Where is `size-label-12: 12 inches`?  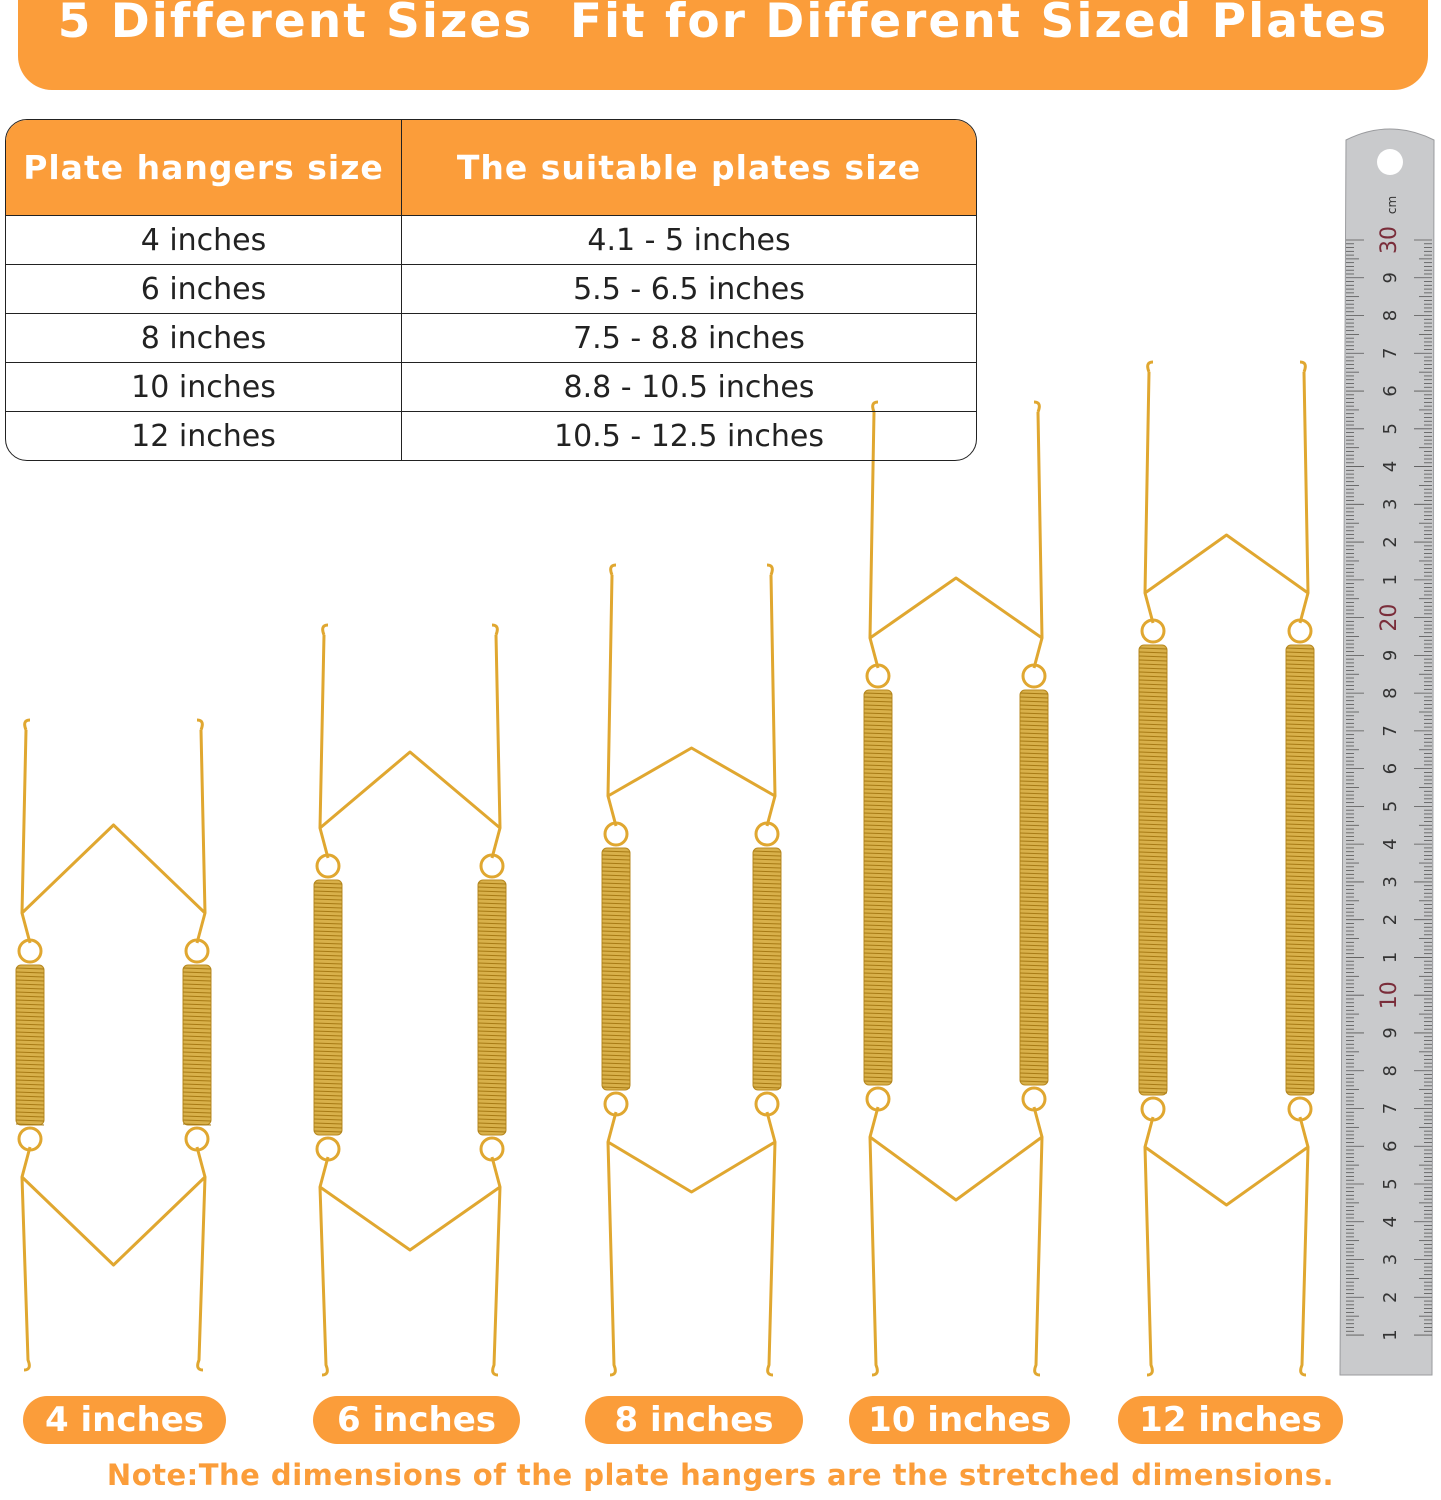 size-label-12: 12 inches is located at coordinates (1230, 1420).